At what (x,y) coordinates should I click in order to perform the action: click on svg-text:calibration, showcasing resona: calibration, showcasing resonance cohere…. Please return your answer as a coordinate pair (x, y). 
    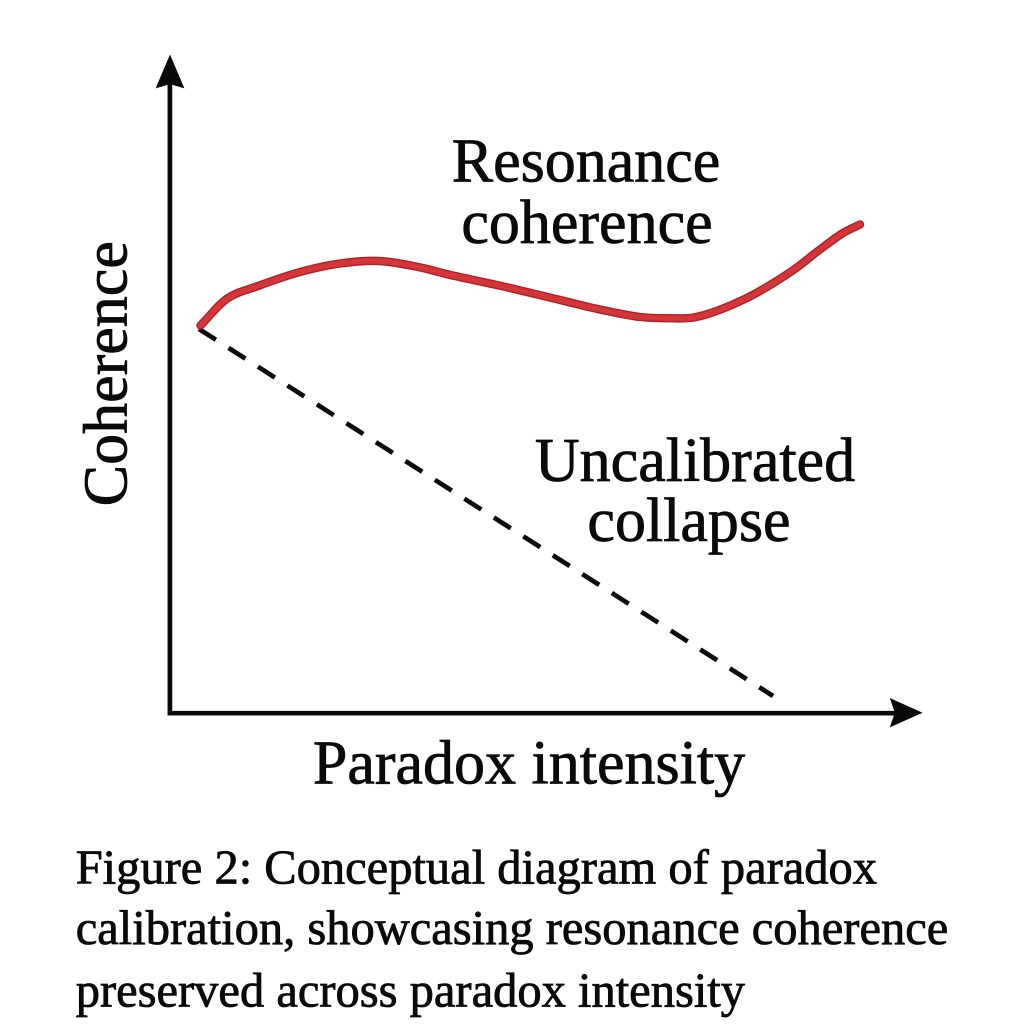
    Looking at the image, I should click on (512, 928).